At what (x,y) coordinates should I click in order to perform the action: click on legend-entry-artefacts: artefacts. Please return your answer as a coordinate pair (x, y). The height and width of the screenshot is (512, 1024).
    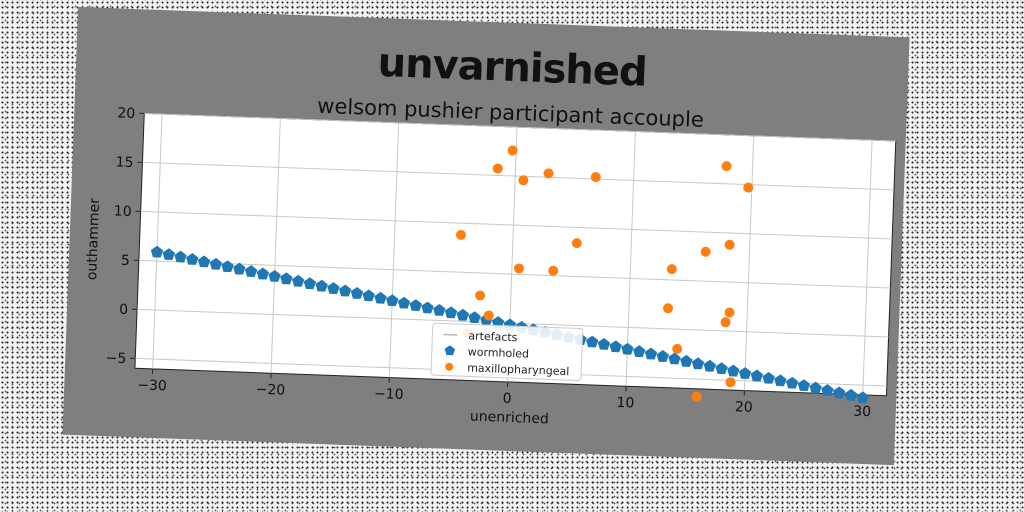
    Looking at the image, I should click on (493, 336).